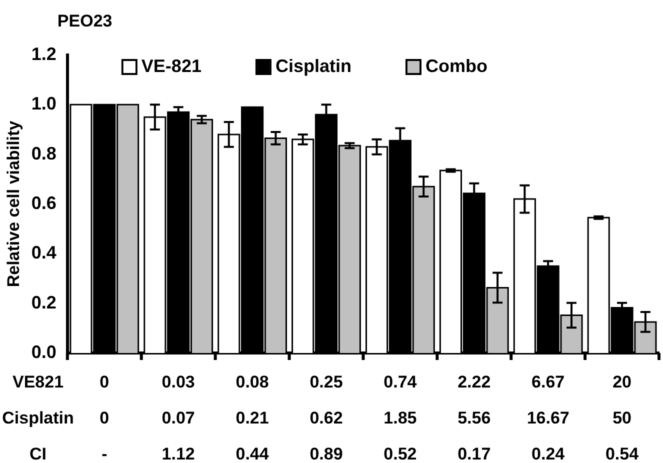 The width and height of the screenshot is (663, 463). Describe the element at coordinates (13, 204) in the screenshot. I see `y-axis-title: Relative cell viability` at that location.